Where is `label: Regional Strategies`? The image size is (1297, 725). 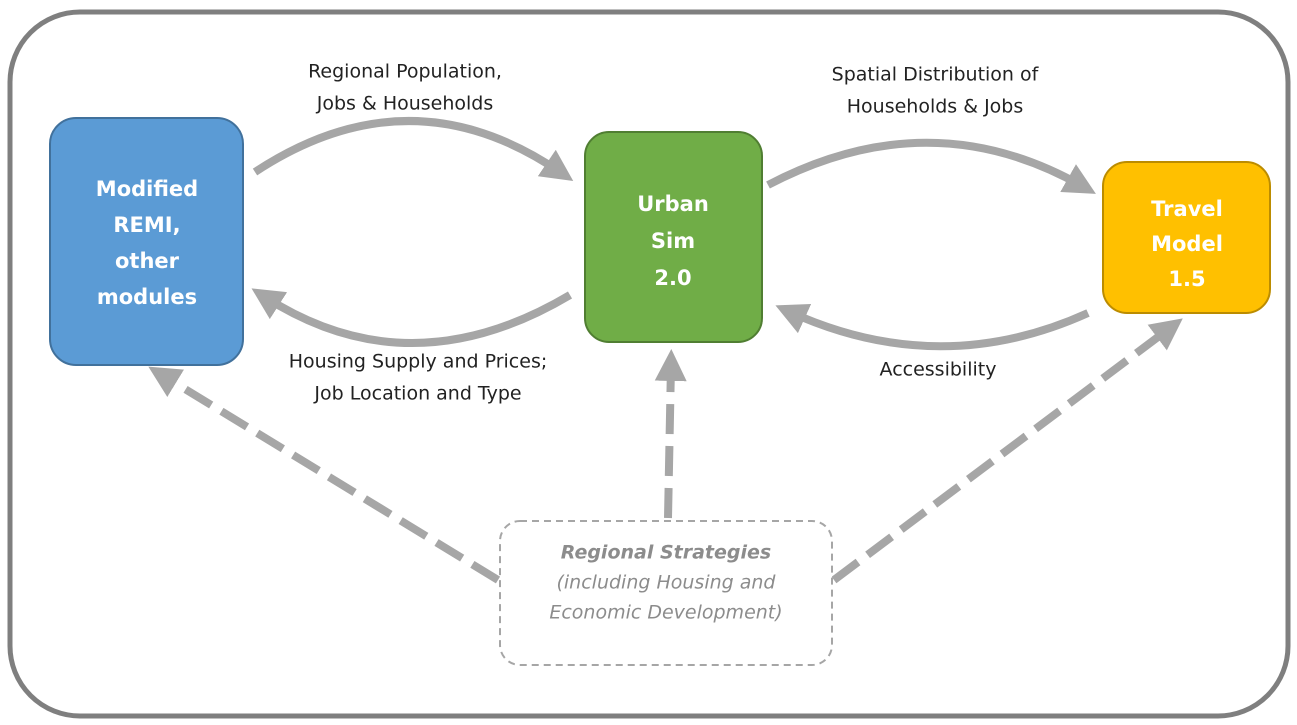 label: Regional Strategies is located at coordinates (666, 553).